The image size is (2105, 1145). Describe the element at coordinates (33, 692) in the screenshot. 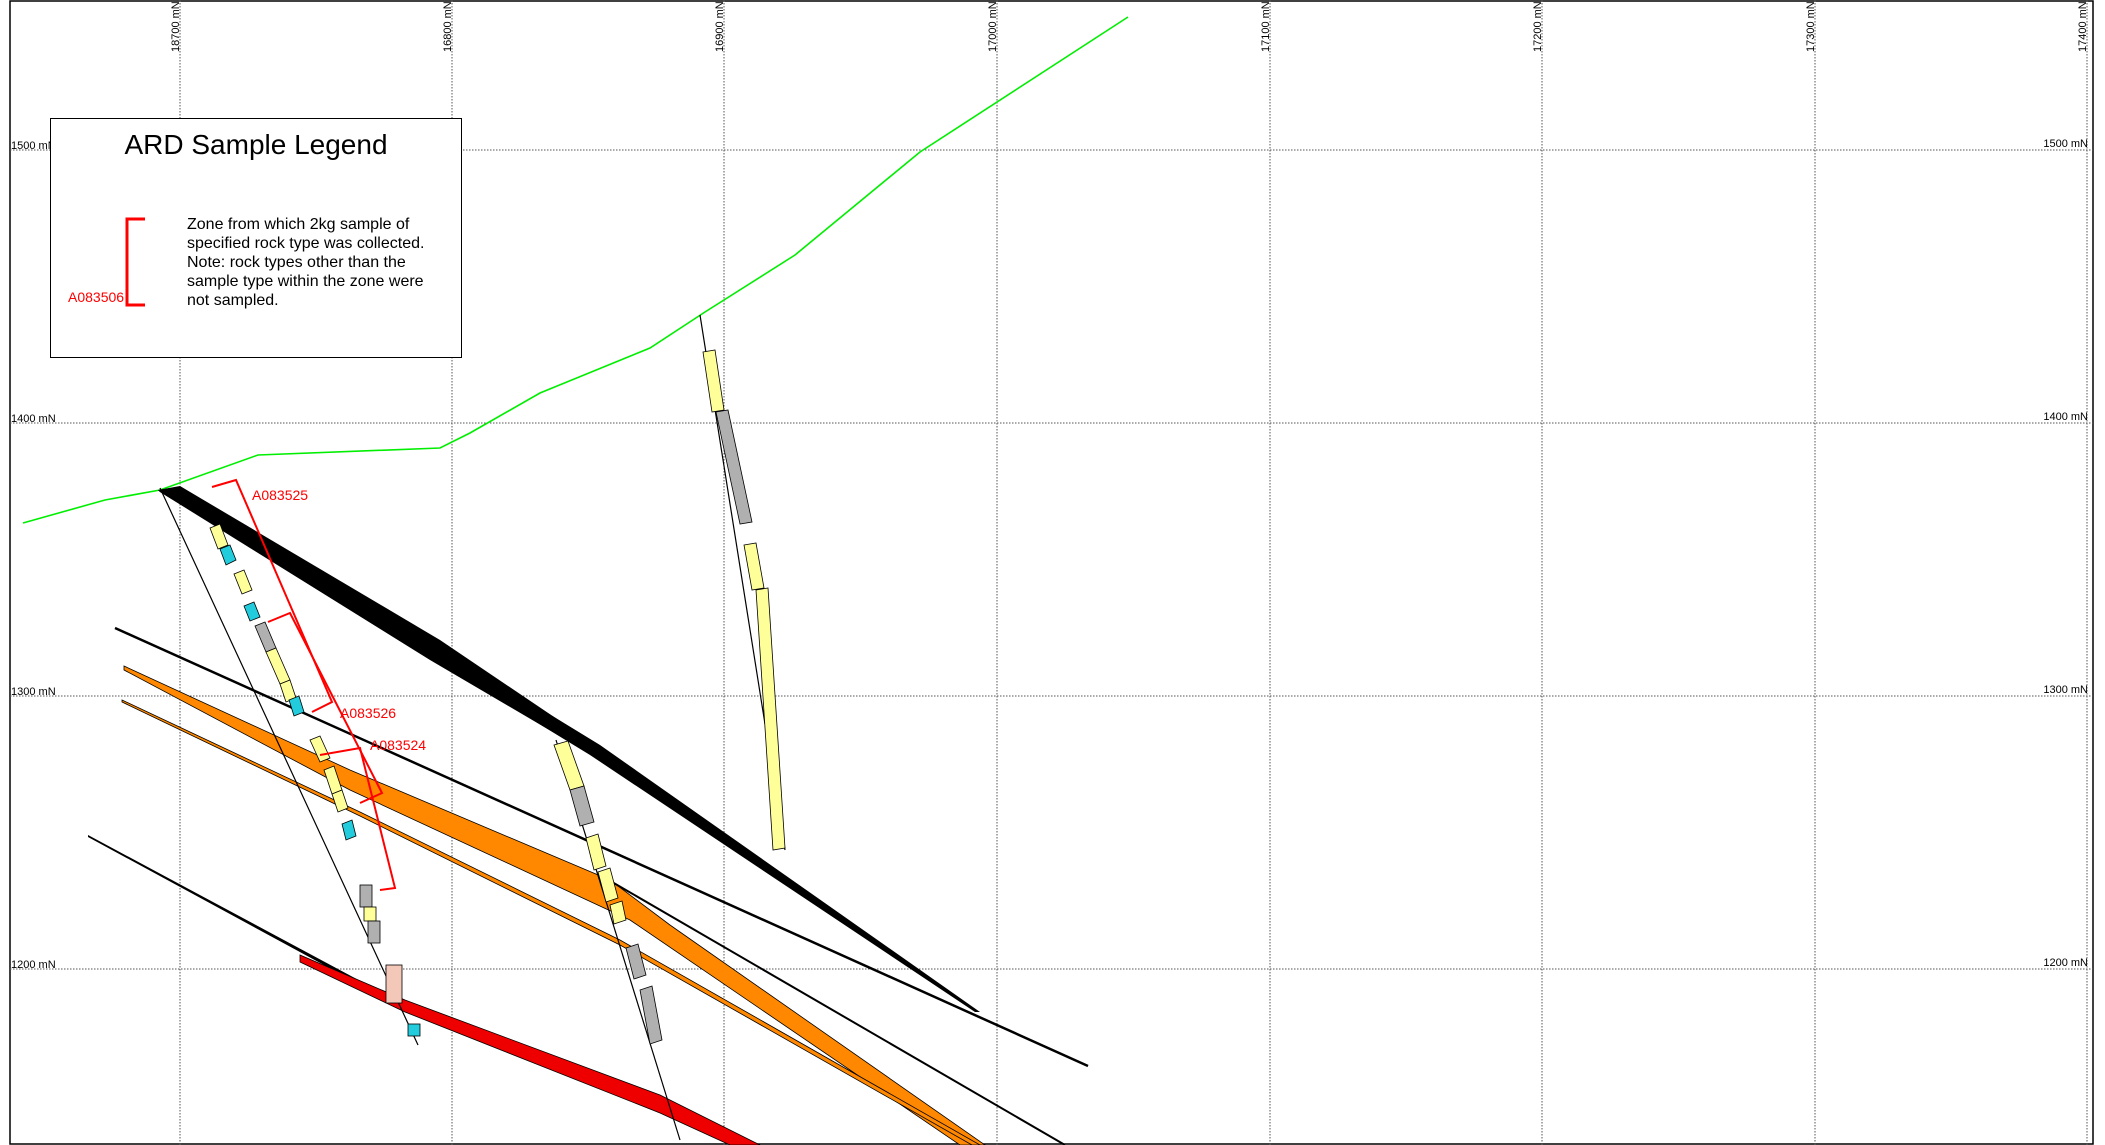

I see `elevation-label-left: 1300 mN` at that location.